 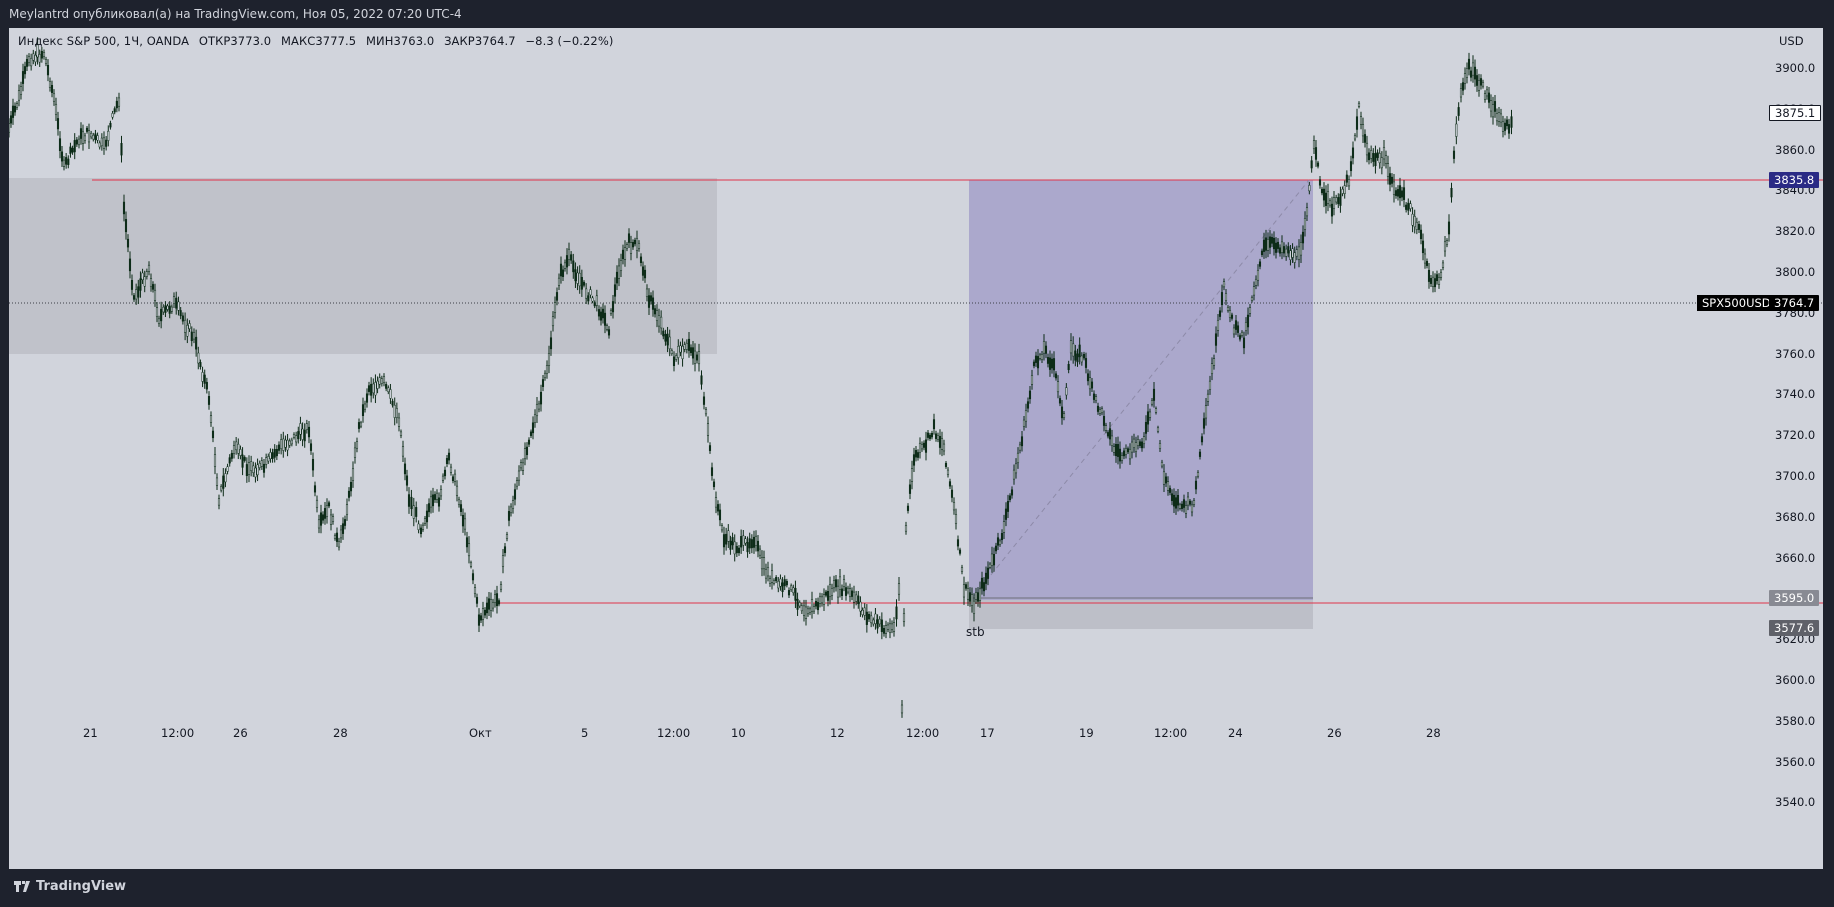 I want to click on time-axis-label: 17, so click(x=987, y=733).